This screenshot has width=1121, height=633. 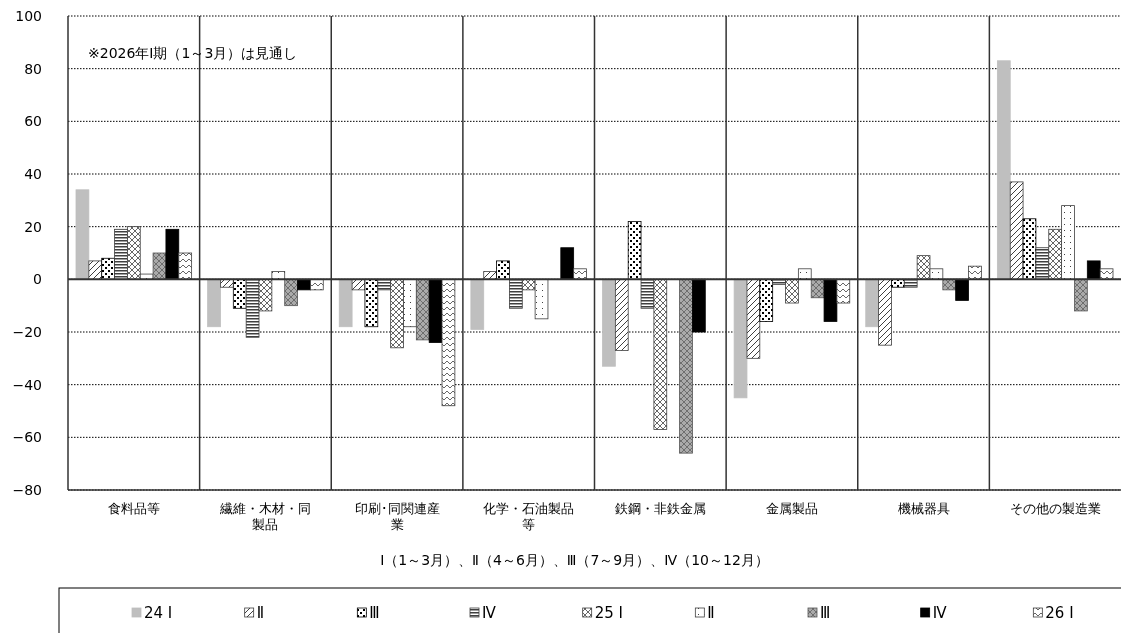 I want to click on y-tick-label: −20, so click(x=27, y=332).